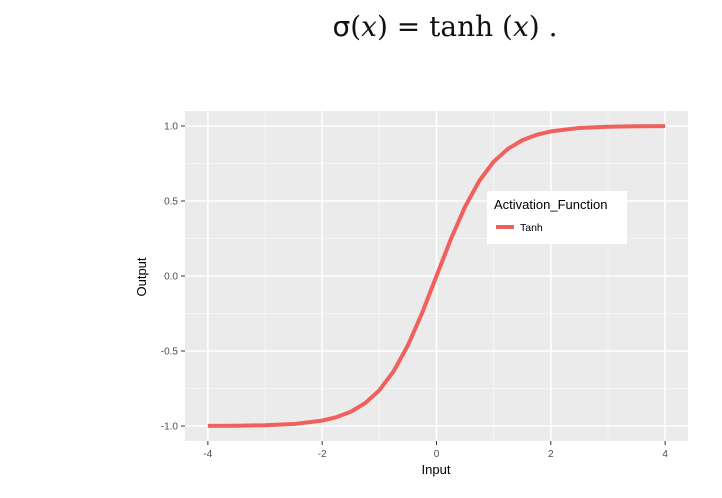 The height and width of the screenshot is (498, 722). What do you see at coordinates (531, 228) in the screenshot?
I see `legend-label-tanh: Tanh` at bounding box center [531, 228].